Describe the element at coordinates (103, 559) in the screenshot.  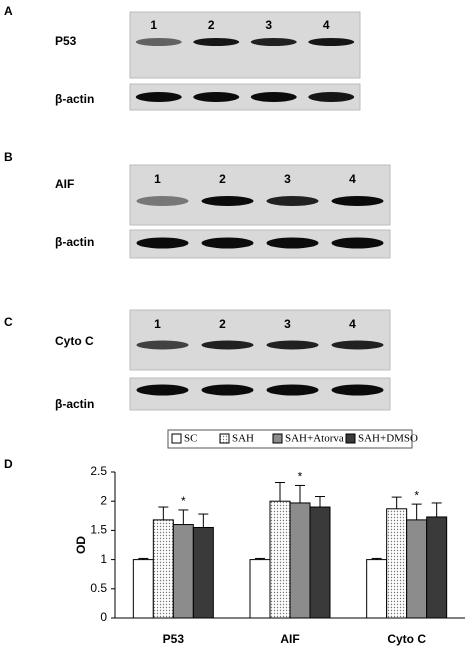
I see `y-tick-label: 1` at that location.